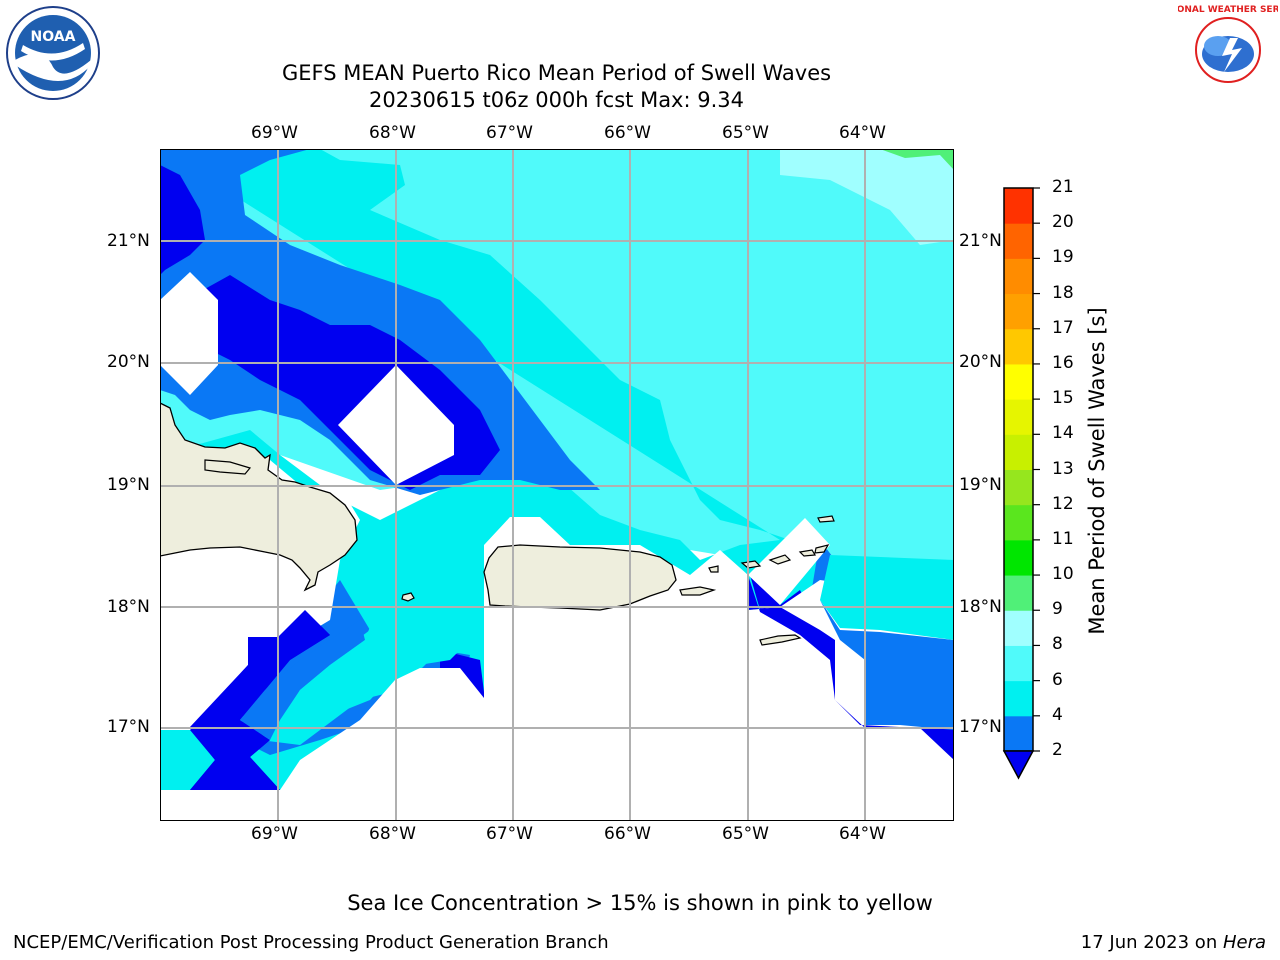 The height and width of the screenshot is (960, 1280). I want to click on lon-label-bottom: 64°W, so click(862, 834).